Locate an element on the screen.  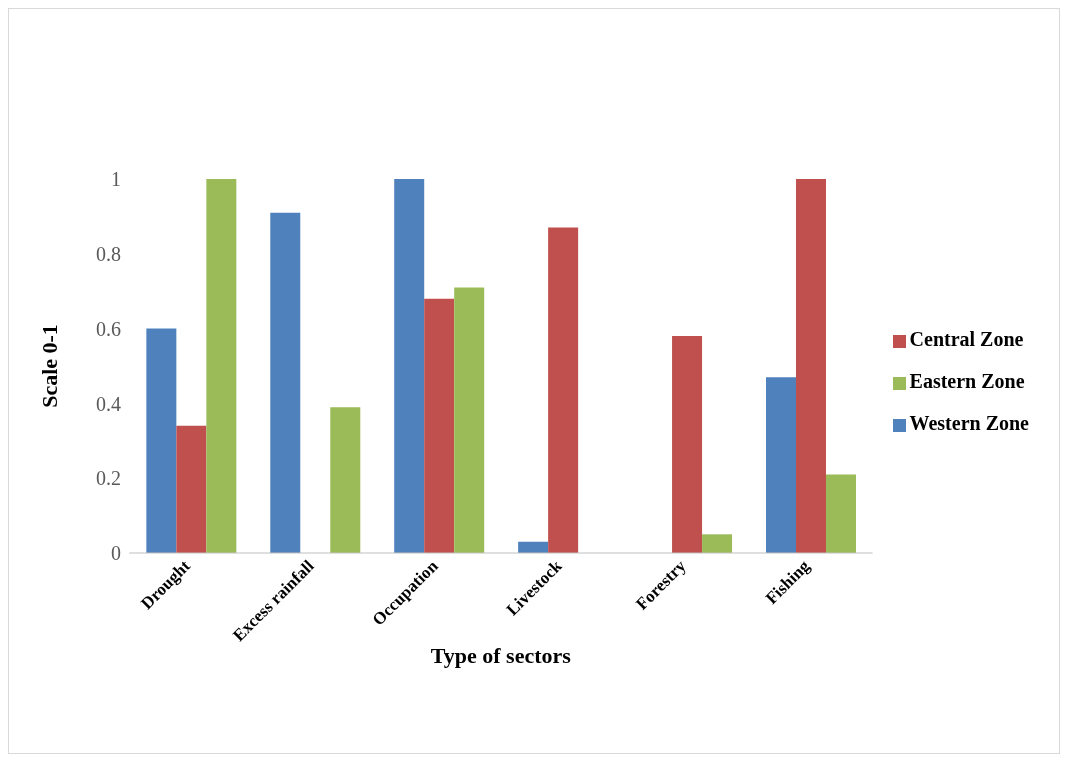
y-tick-label: 0.4 is located at coordinates (108, 403).